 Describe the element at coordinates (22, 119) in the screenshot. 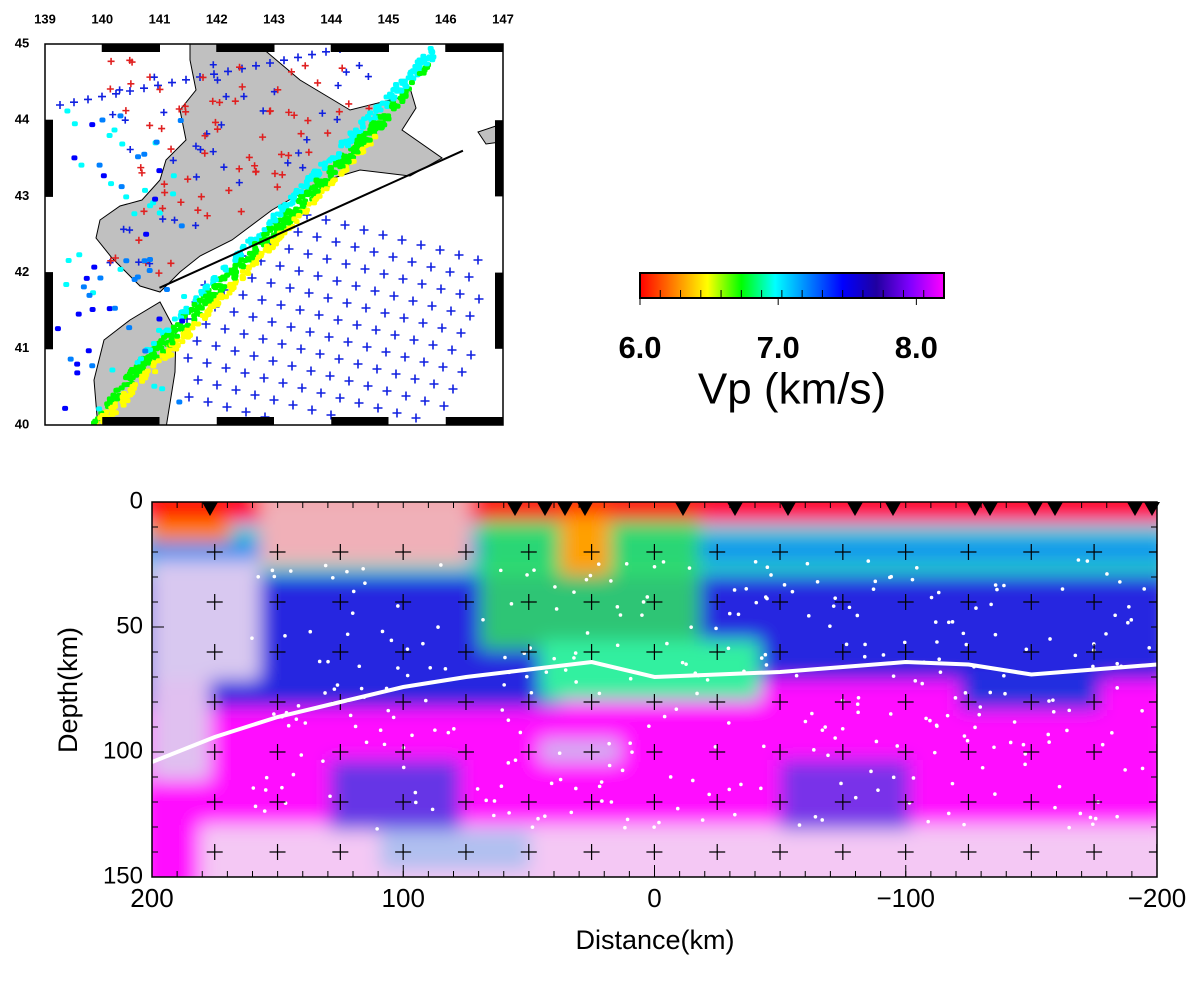

I see `y-tick-label: 44` at that location.